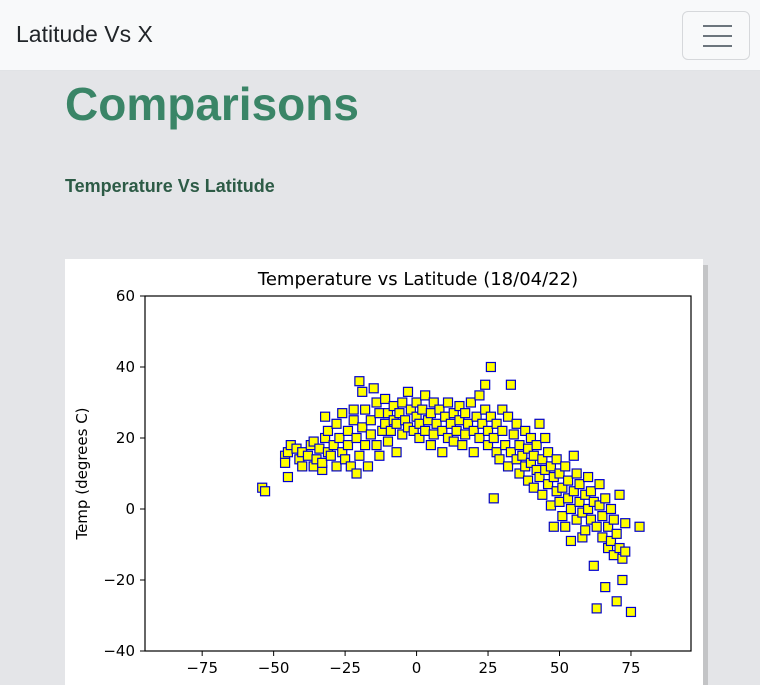 Image resolution: width=760 pixels, height=685 pixels. Describe the element at coordinates (119, 651) in the screenshot. I see `y-tick-label: −40` at that location.